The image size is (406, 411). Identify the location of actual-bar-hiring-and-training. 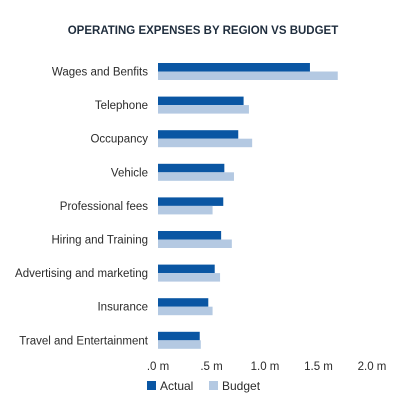
(190, 235).